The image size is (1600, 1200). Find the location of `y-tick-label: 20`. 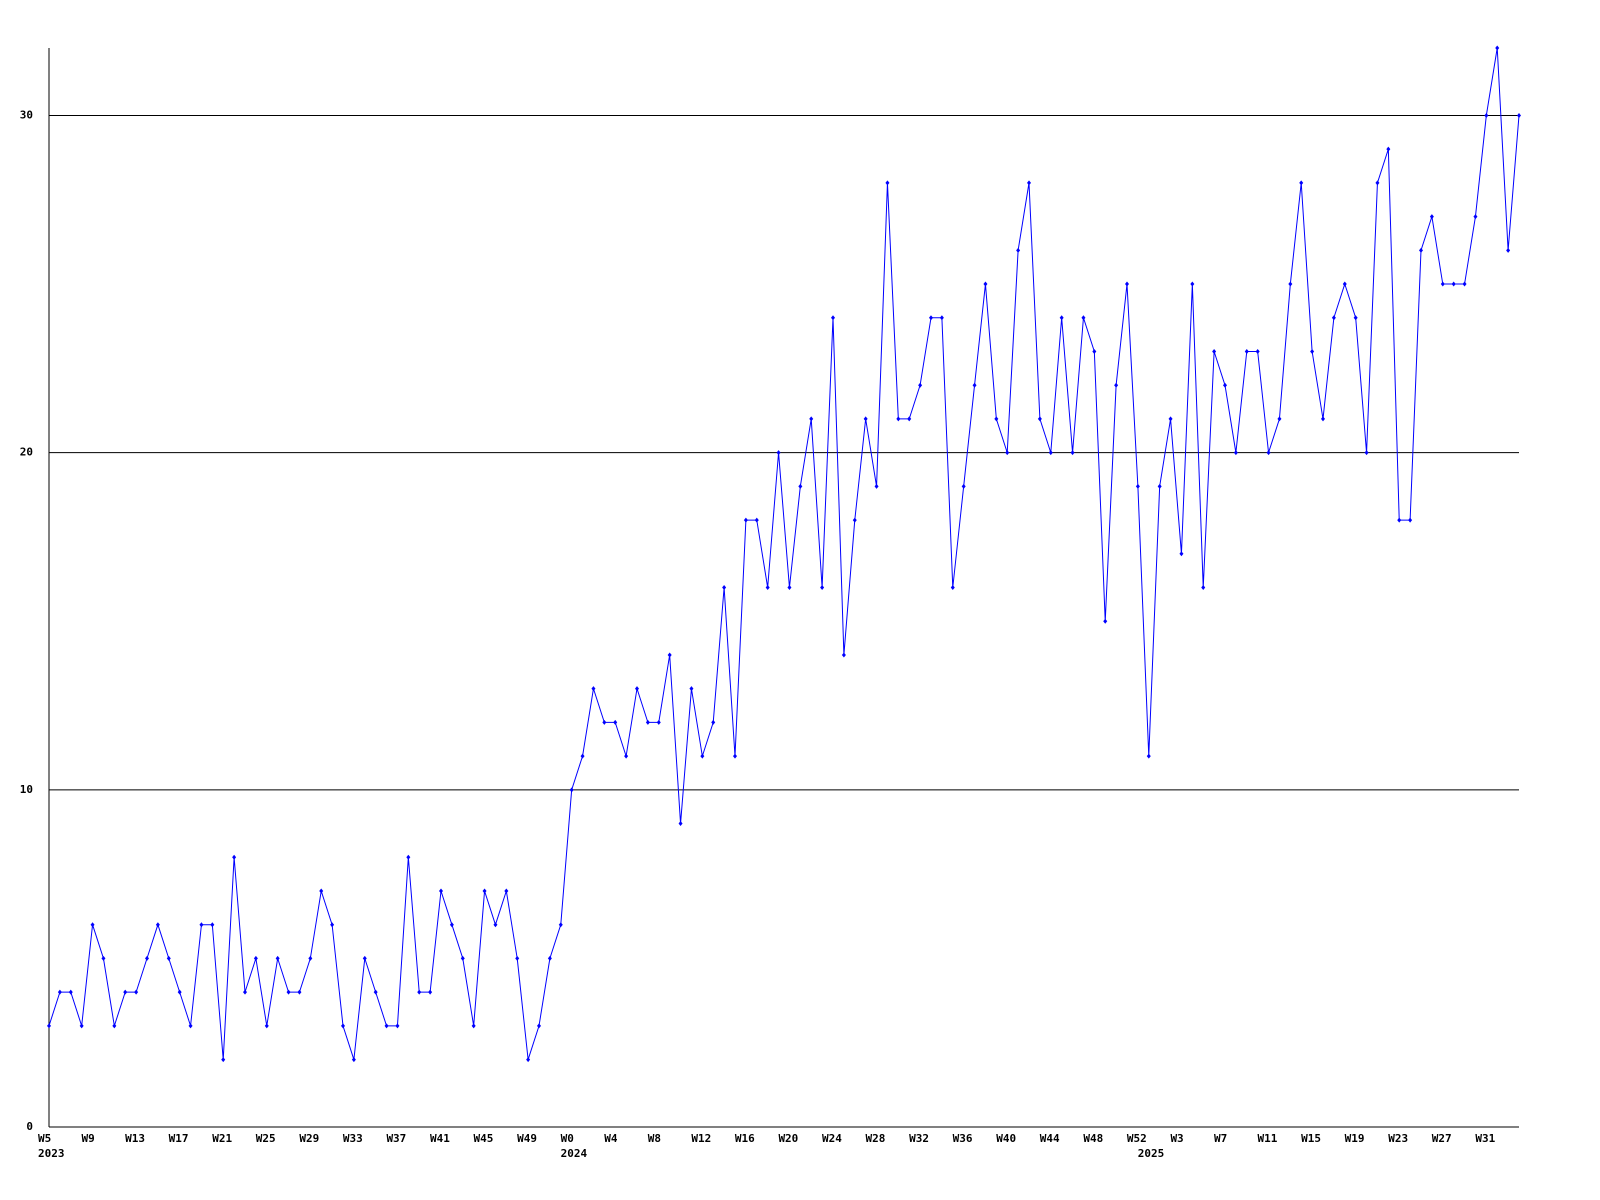

y-tick-label: 20 is located at coordinates (26, 452).